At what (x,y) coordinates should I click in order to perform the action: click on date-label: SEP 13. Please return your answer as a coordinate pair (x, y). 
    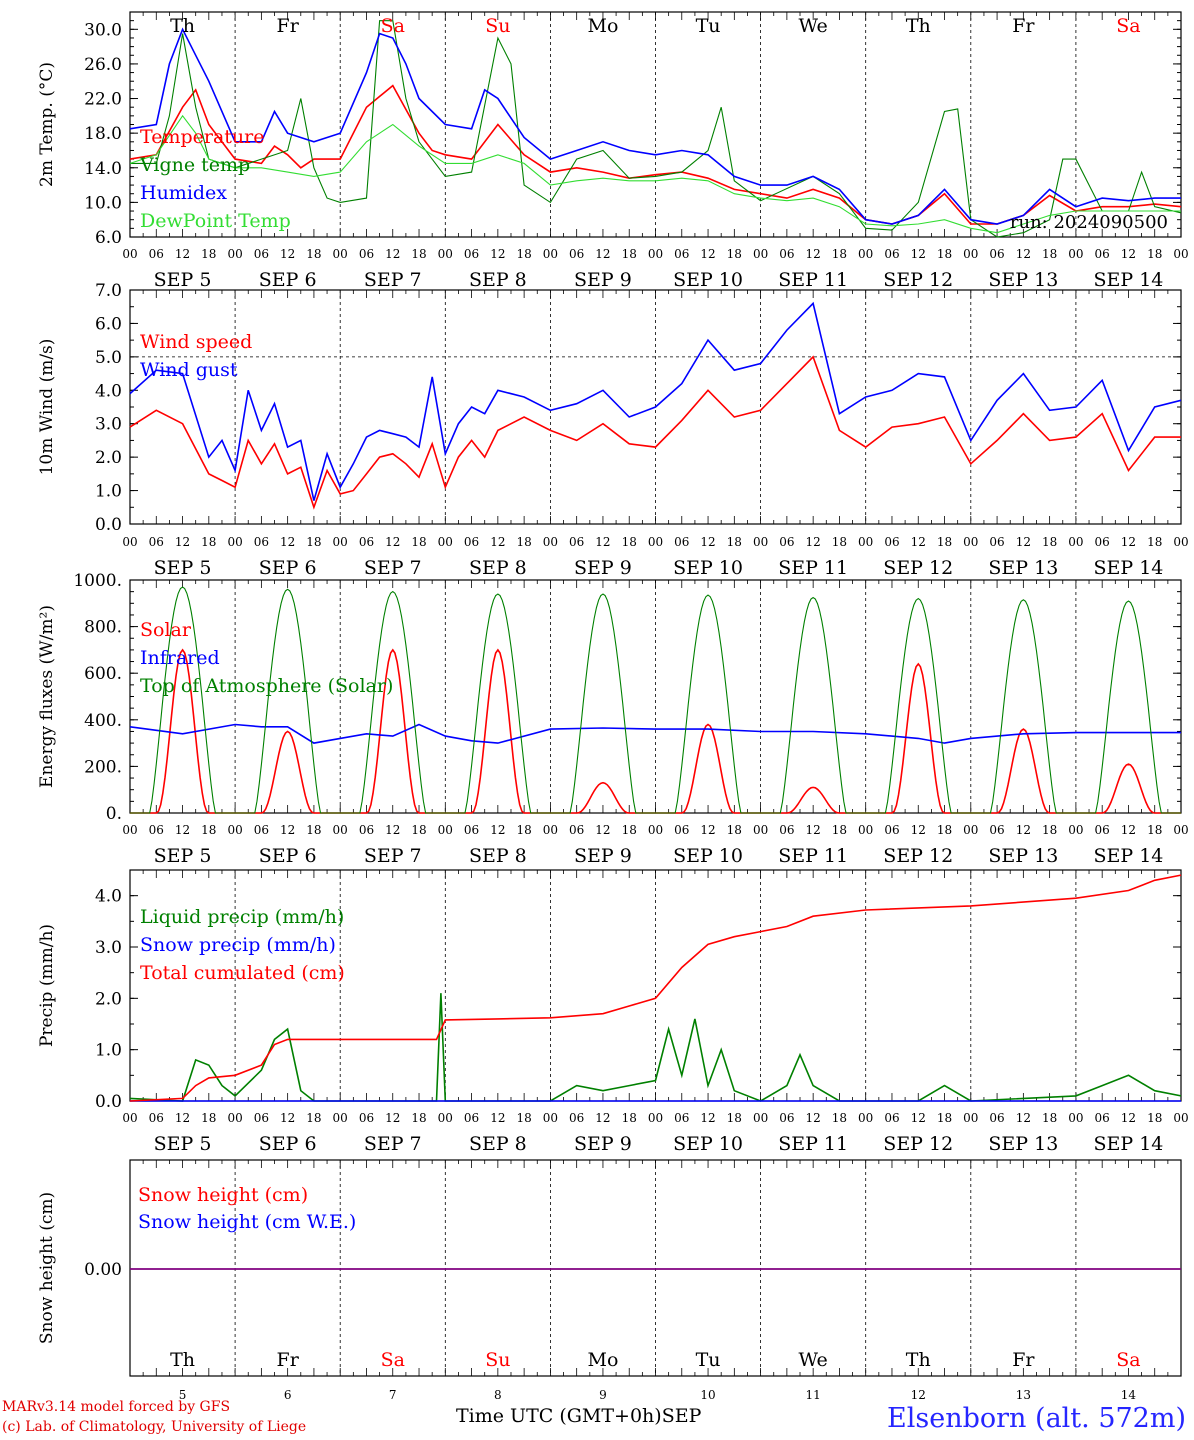
    Looking at the image, I should click on (1023, 1144).